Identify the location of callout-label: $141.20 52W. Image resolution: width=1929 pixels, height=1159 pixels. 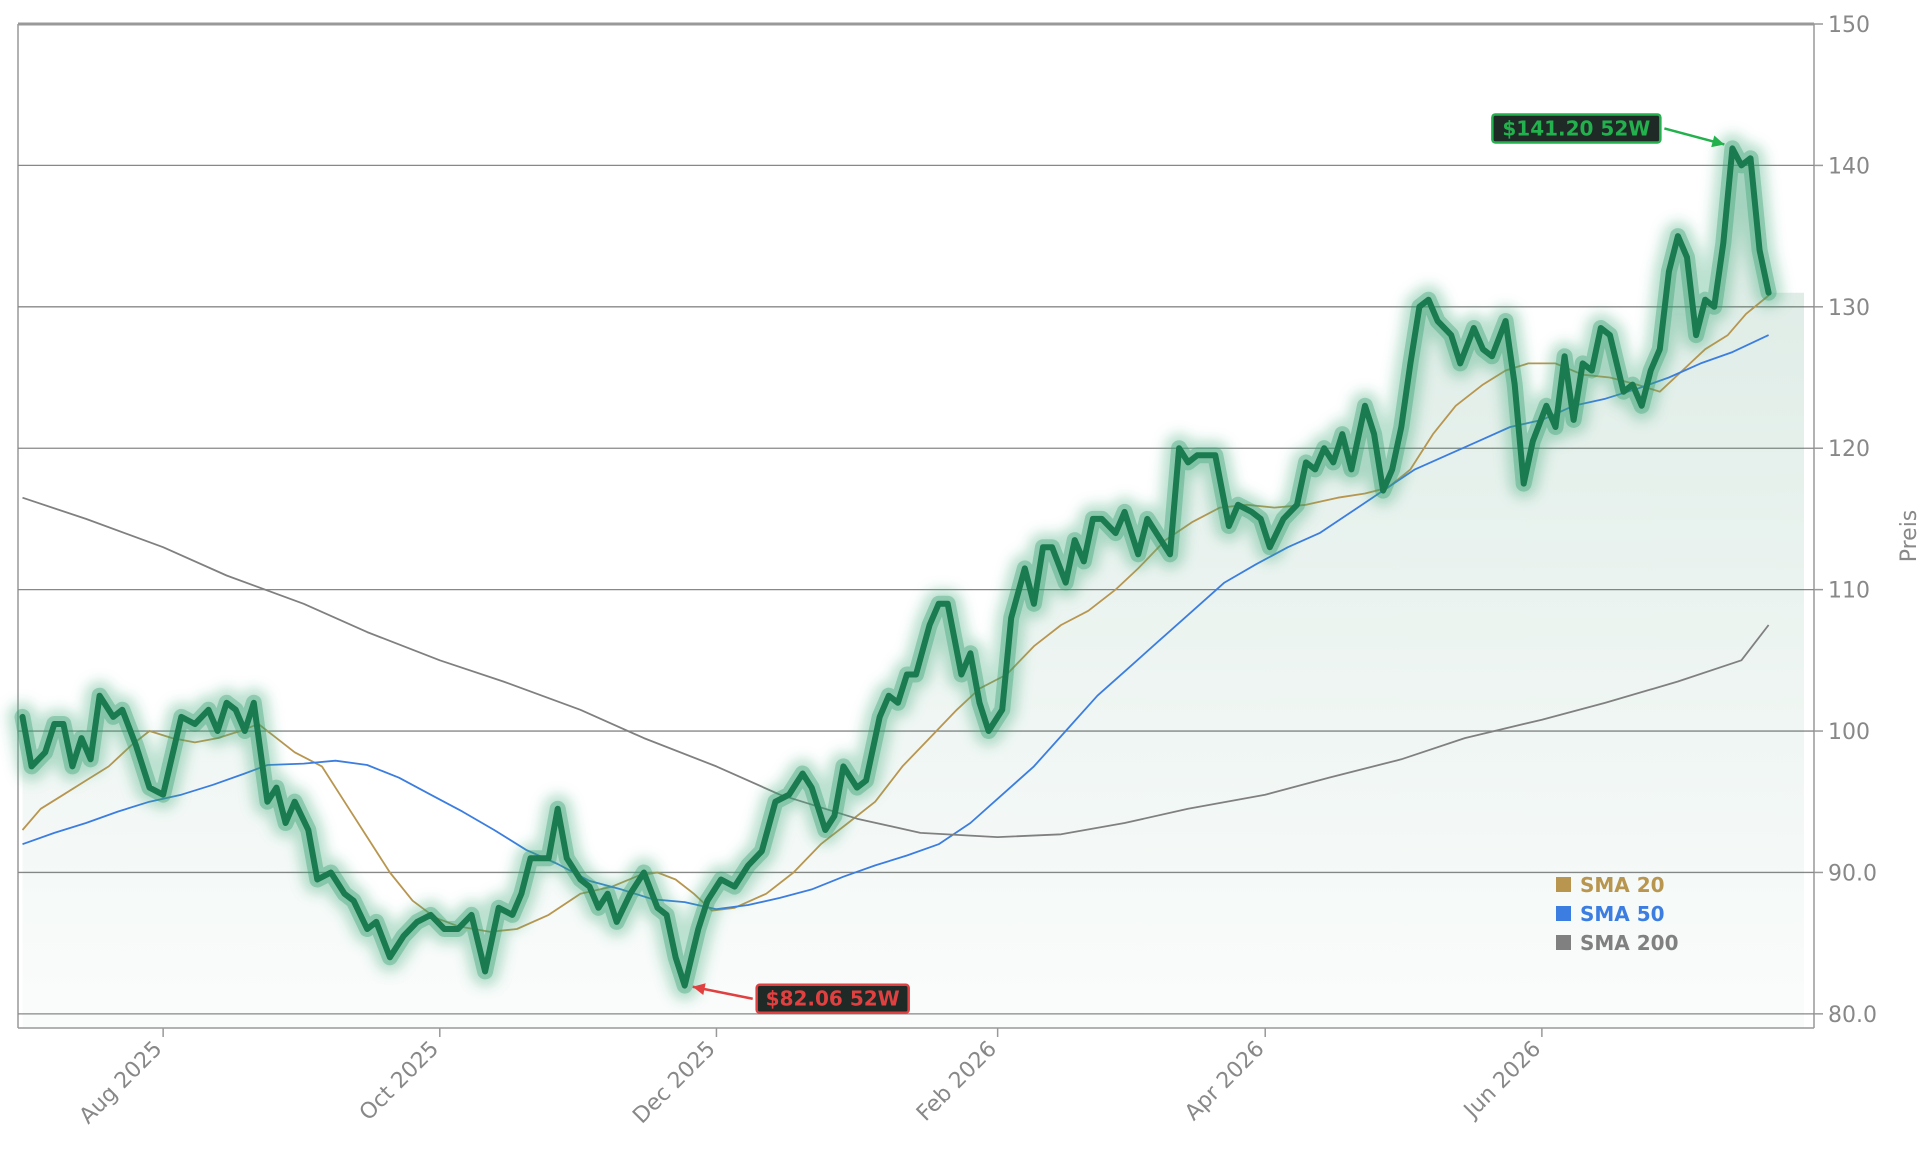
(1576, 128).